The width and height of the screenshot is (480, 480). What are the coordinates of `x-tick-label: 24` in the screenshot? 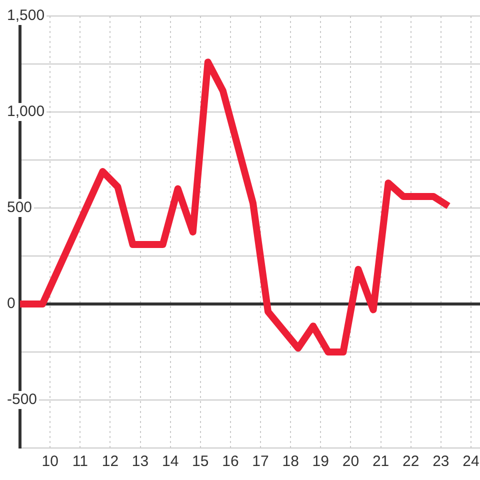 It's located at (471, 461).